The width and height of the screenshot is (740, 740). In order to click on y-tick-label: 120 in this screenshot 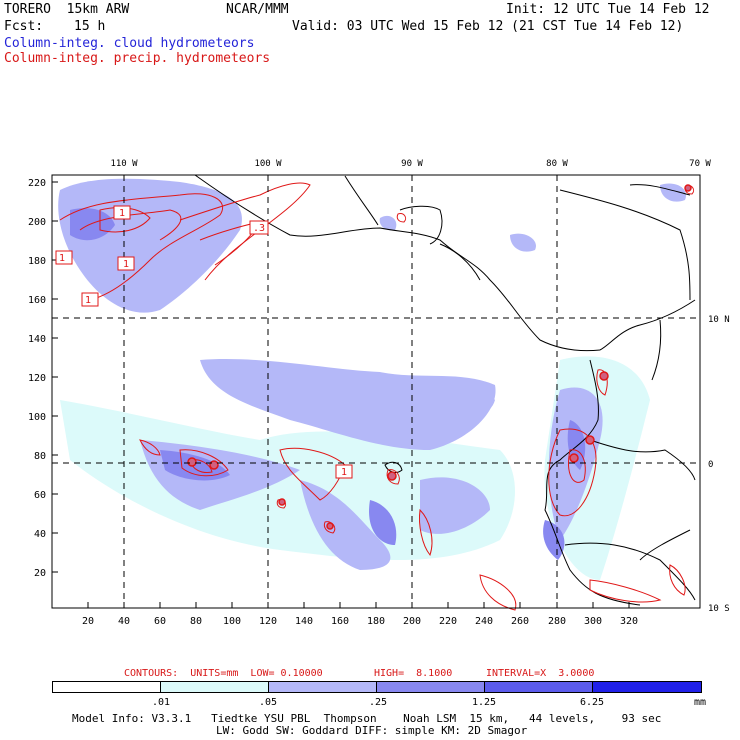, I will do `click(37, 378)`.